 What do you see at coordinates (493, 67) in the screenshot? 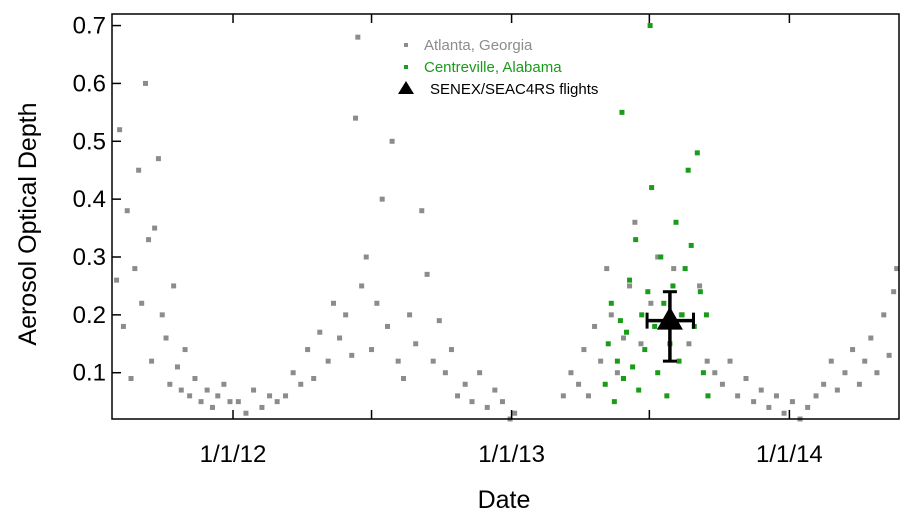
I see `legend-label: Centreville, Alabama` at bounding box center [493, 67].